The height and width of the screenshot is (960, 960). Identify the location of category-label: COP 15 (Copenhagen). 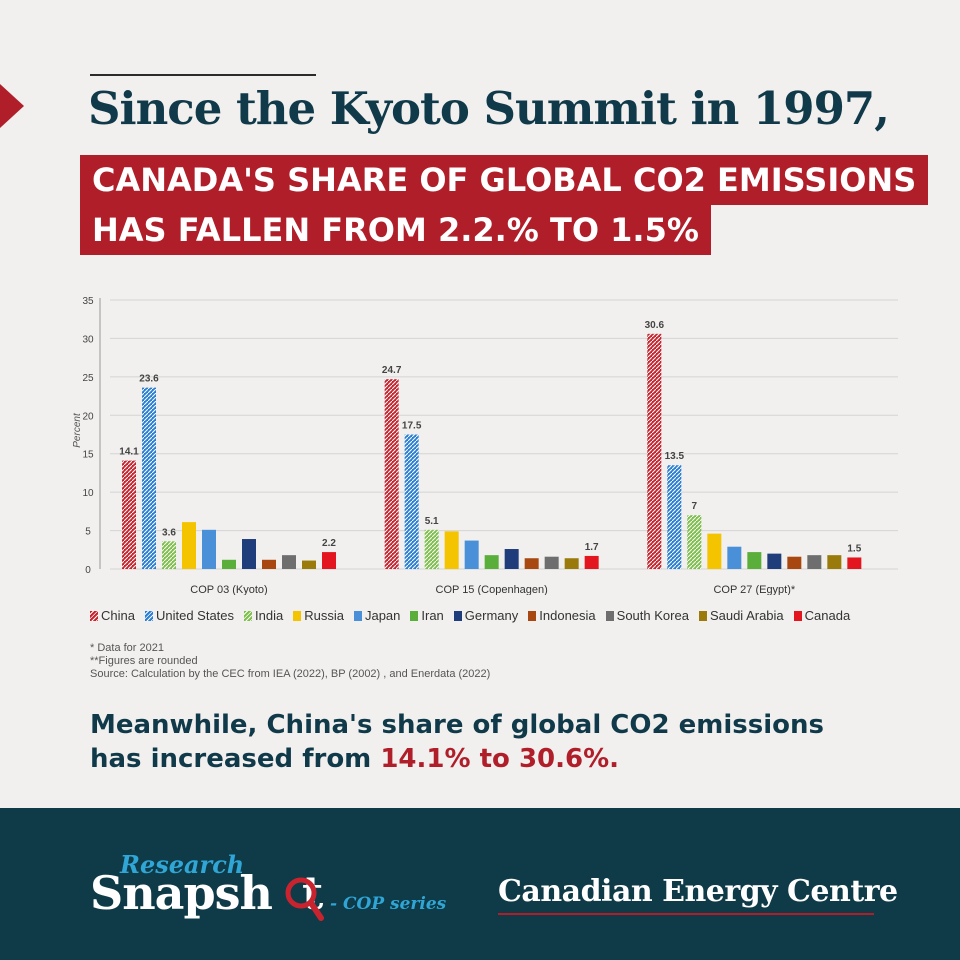
(492, 589).